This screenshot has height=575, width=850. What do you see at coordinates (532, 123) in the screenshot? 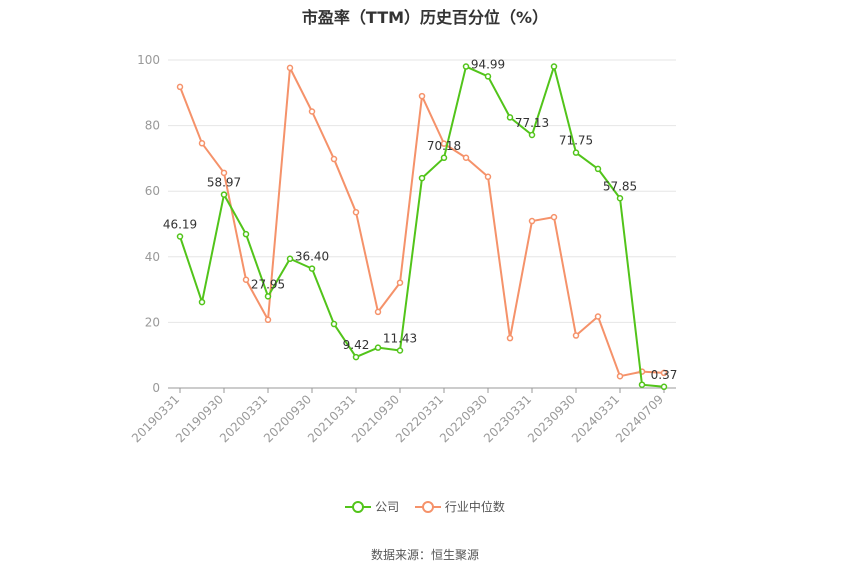
I see `data-label: 77.13` at bounding box center [532, 123].